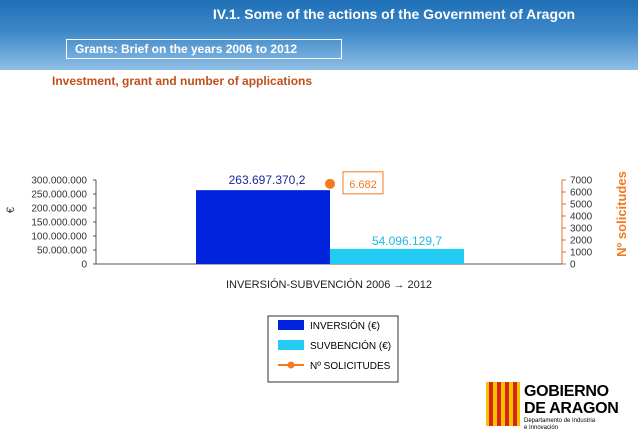 The width and height of the screenshot is (638, 442). What do you see at coordinates (329, 284) in the screenshot?
I see `x-axis-title: INVERSIÓN-SUBVENCIÓN 2006 → 2012` at bounding box center [329, 284].